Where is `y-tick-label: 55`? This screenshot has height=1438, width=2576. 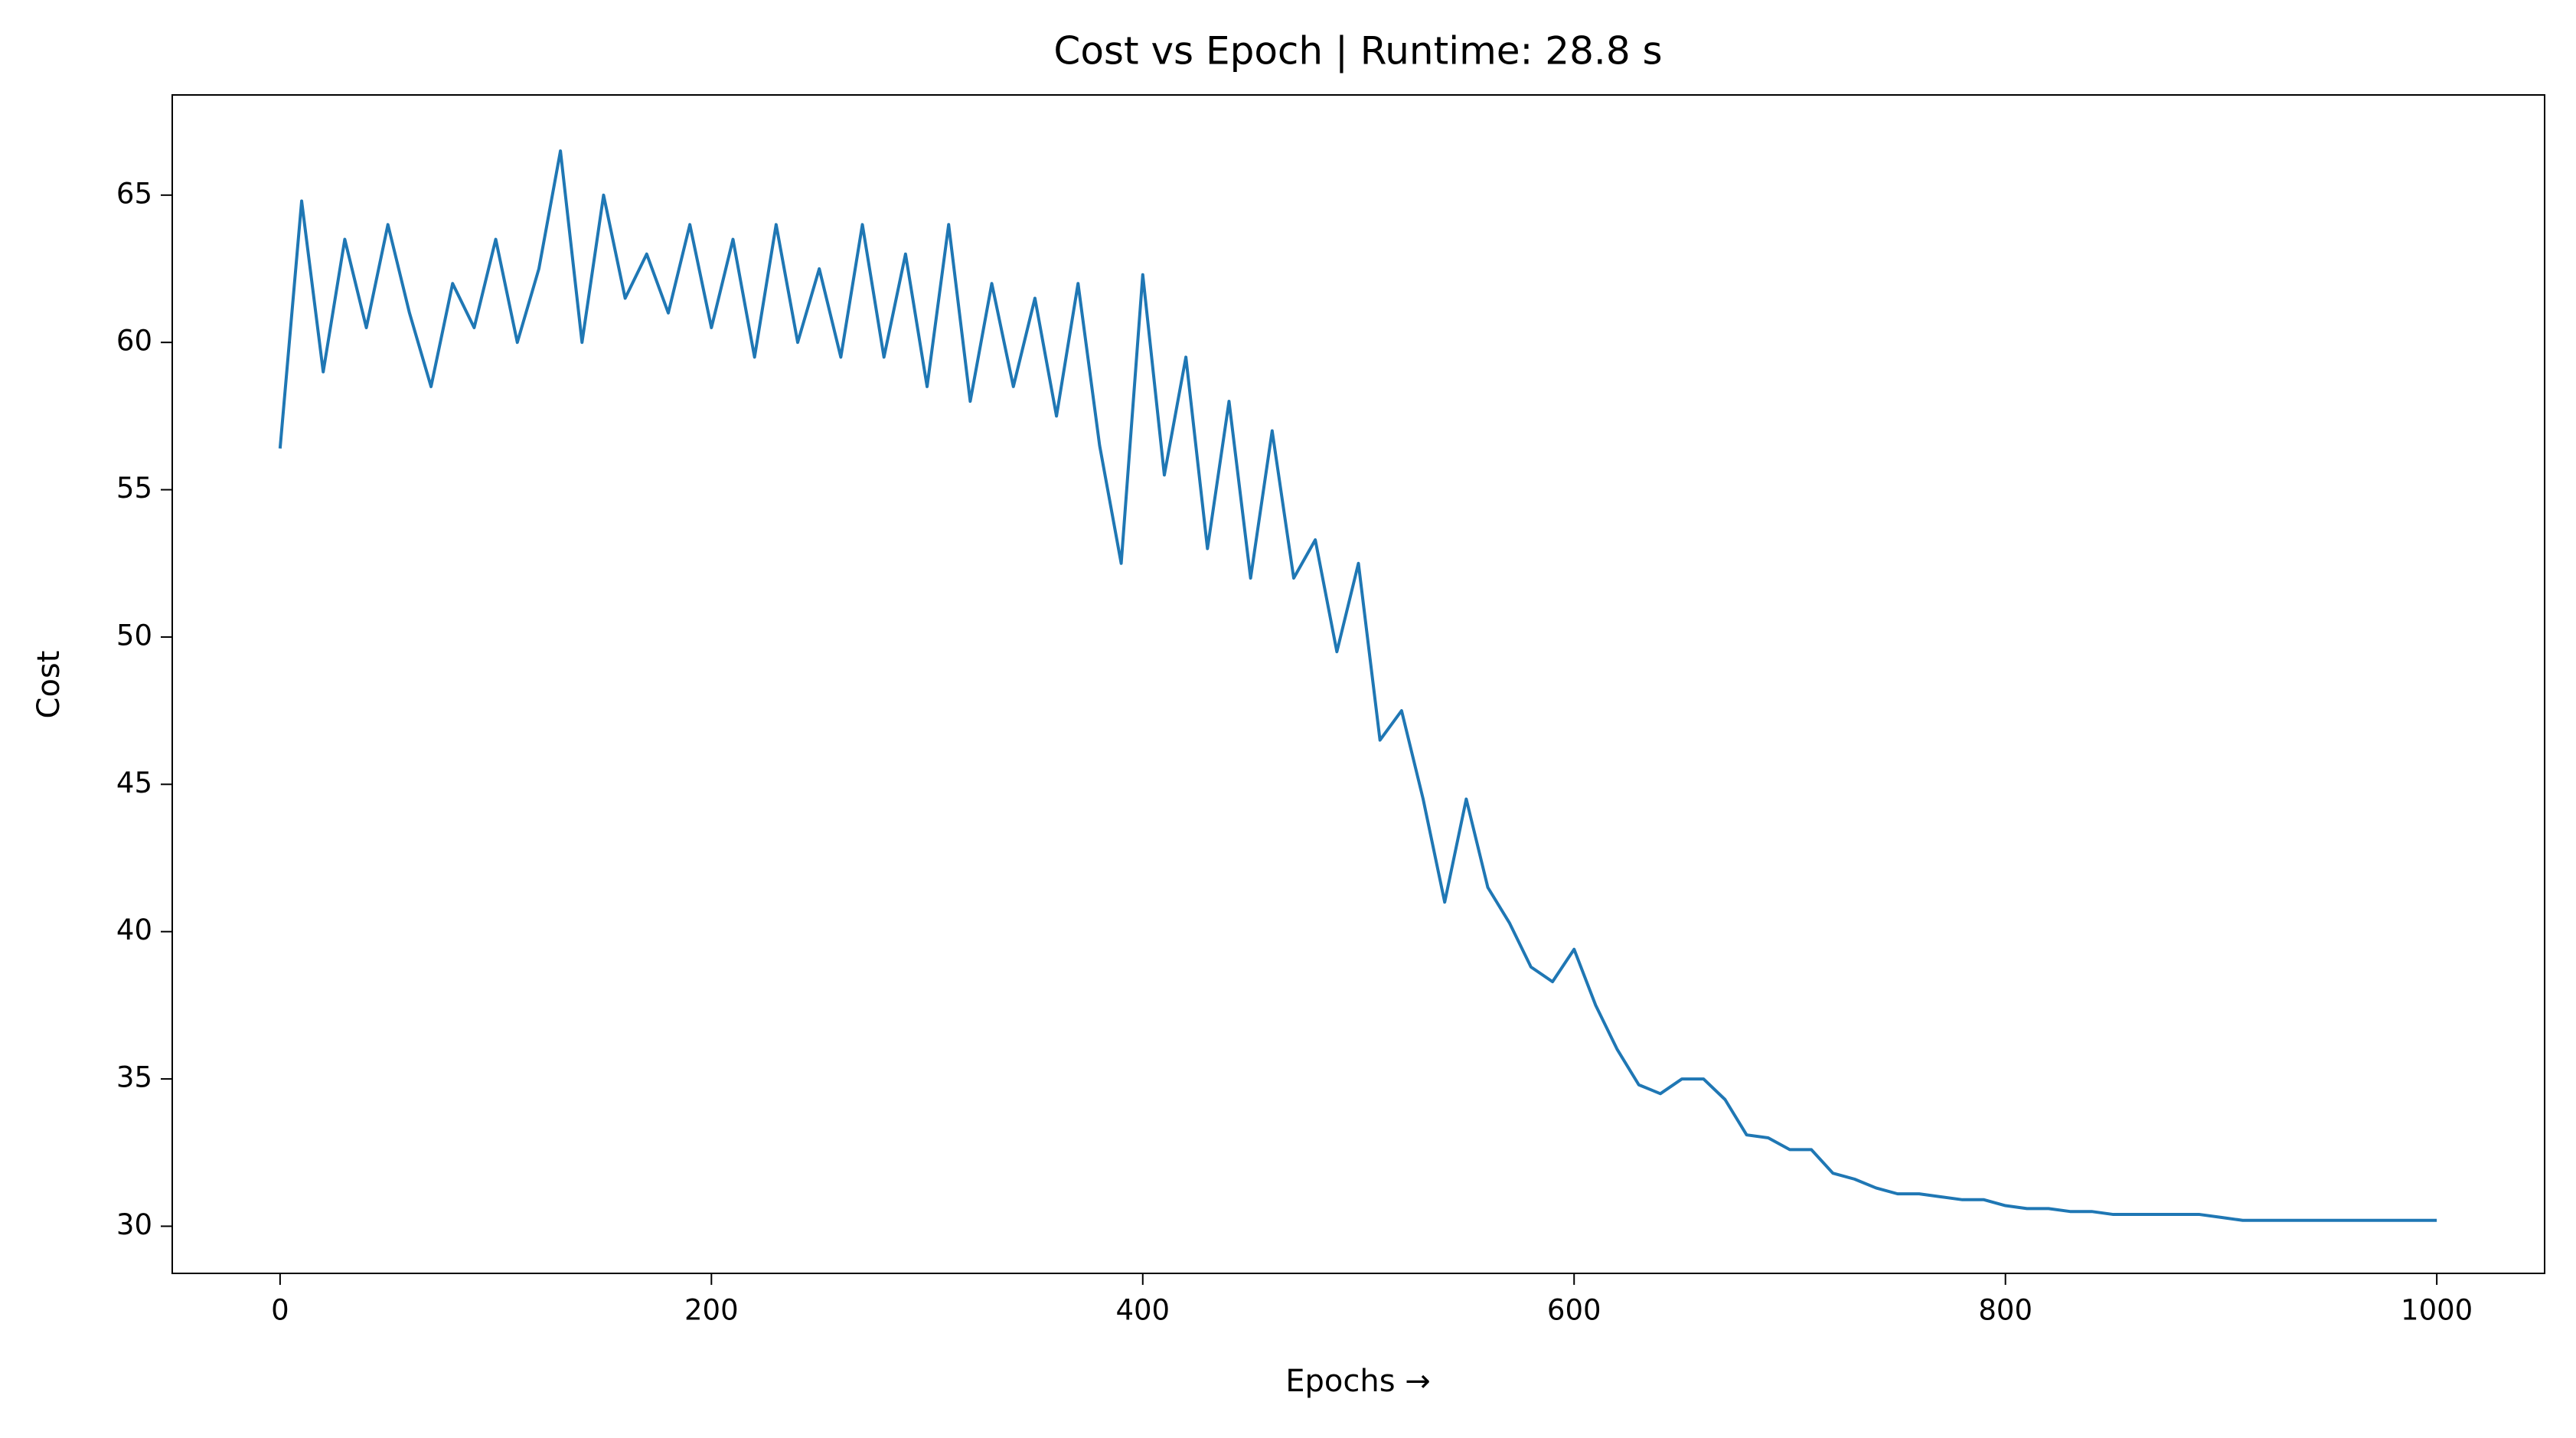
y-tick-label: 55 is located at coordinates (134, 489).